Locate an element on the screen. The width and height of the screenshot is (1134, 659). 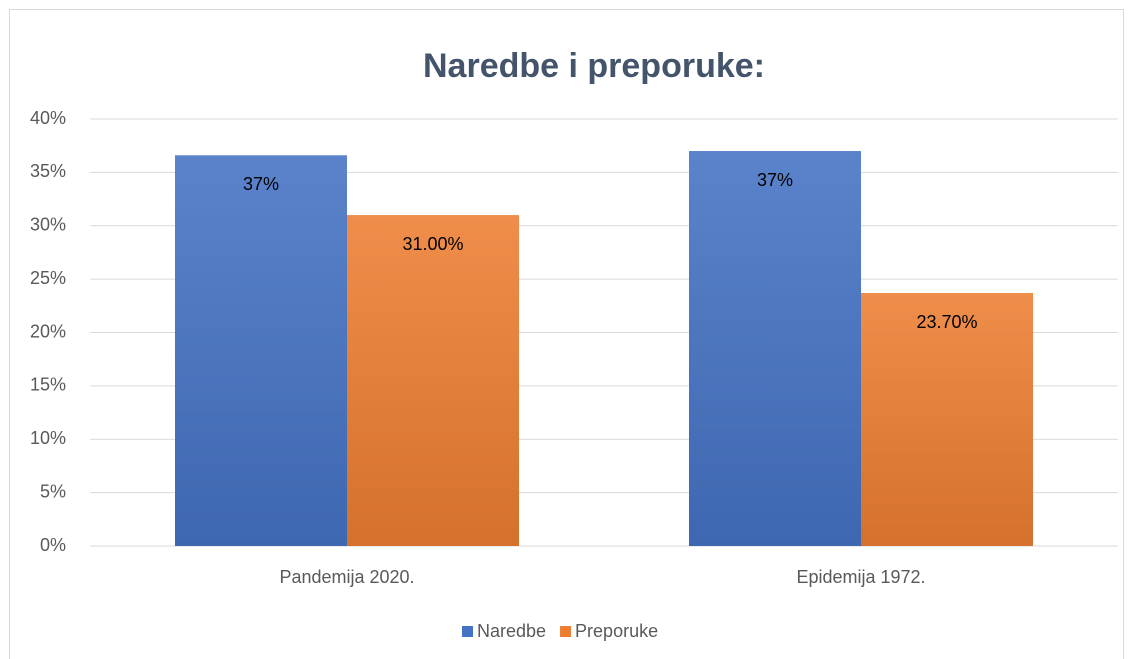
y-tick-label: 25% is located at coordinates (48, 278).